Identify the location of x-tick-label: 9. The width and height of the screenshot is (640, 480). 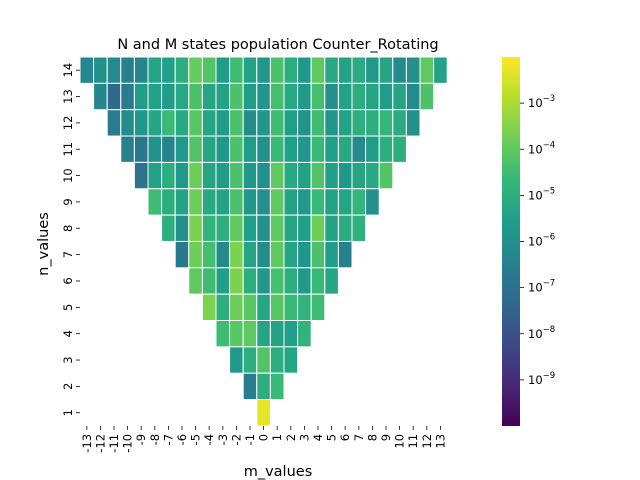
(386, 437).